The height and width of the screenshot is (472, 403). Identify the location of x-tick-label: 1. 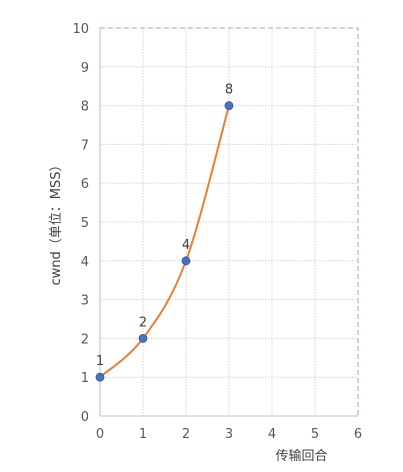
(143, 434).